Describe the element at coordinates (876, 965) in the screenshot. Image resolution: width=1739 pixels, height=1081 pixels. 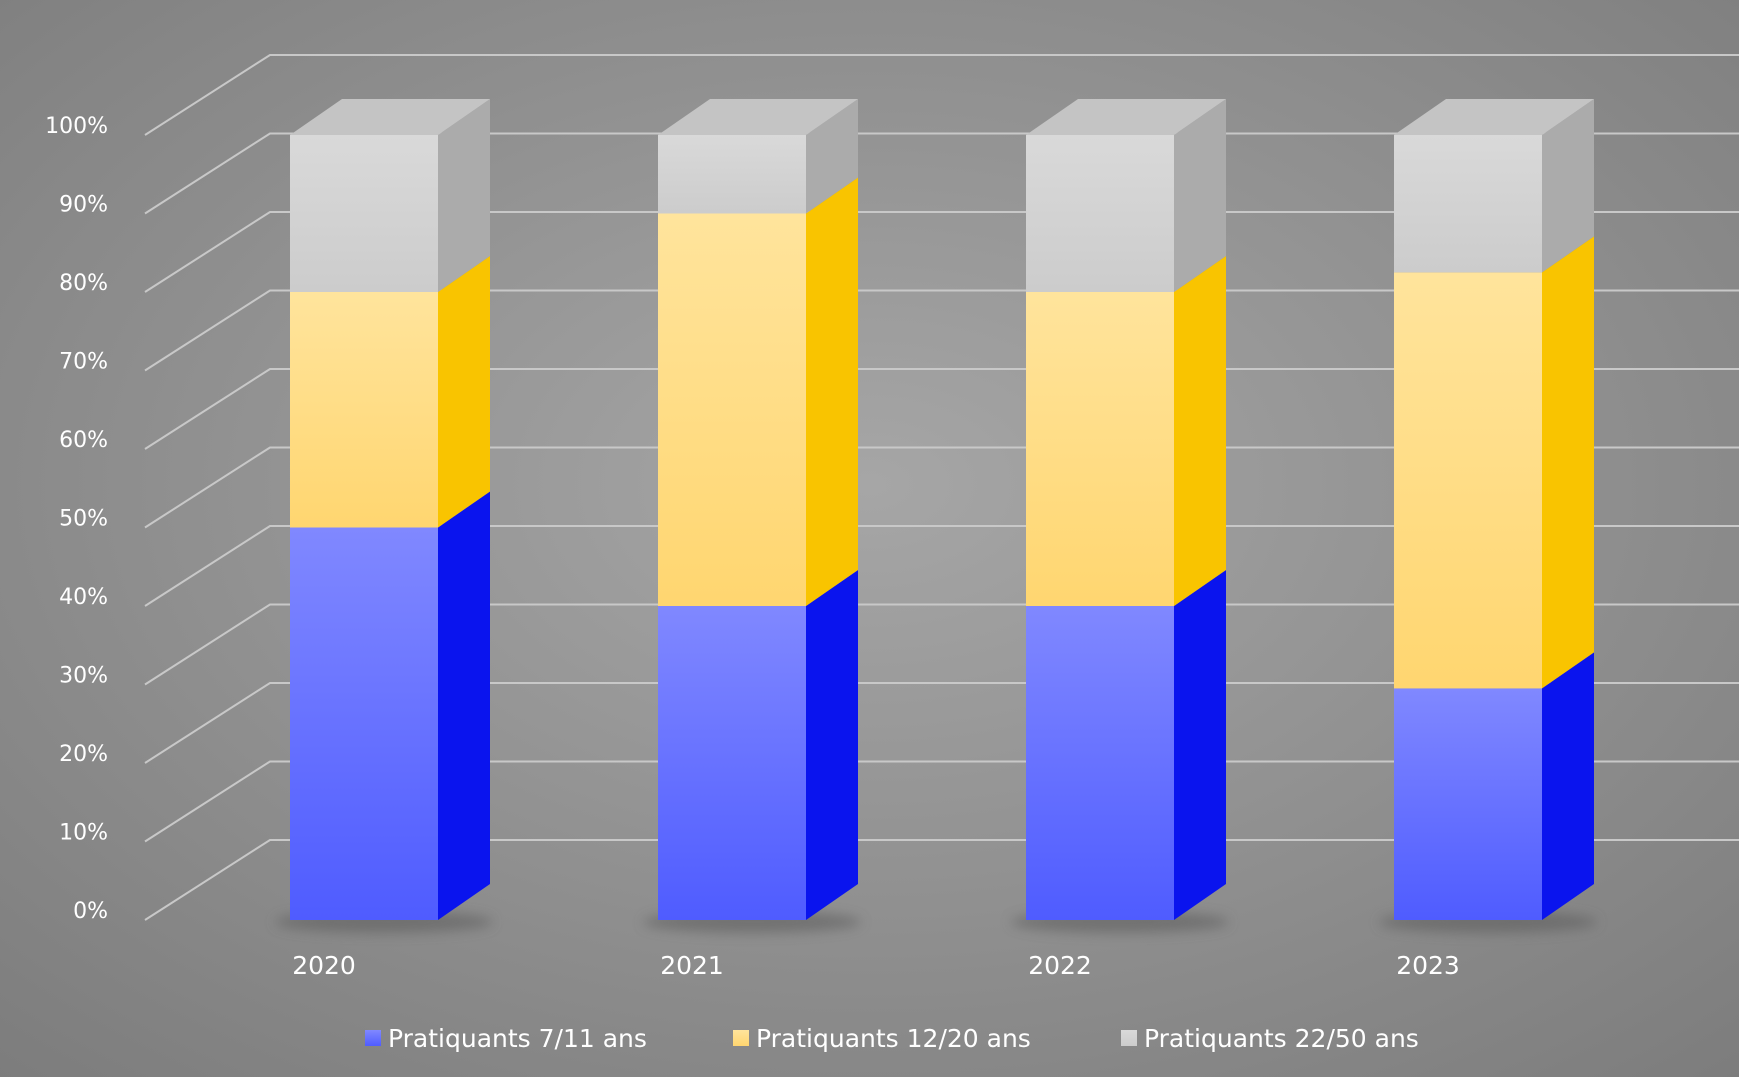
I see `x-axis-category-labels: 2020 2021 2022 2023` at that location.